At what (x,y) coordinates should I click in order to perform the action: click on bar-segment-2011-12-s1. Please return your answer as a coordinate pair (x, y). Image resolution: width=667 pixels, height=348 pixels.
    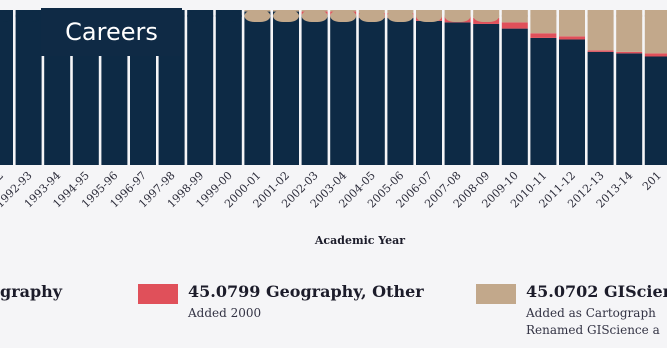
    Looking at the image, I should click on (572, 38).